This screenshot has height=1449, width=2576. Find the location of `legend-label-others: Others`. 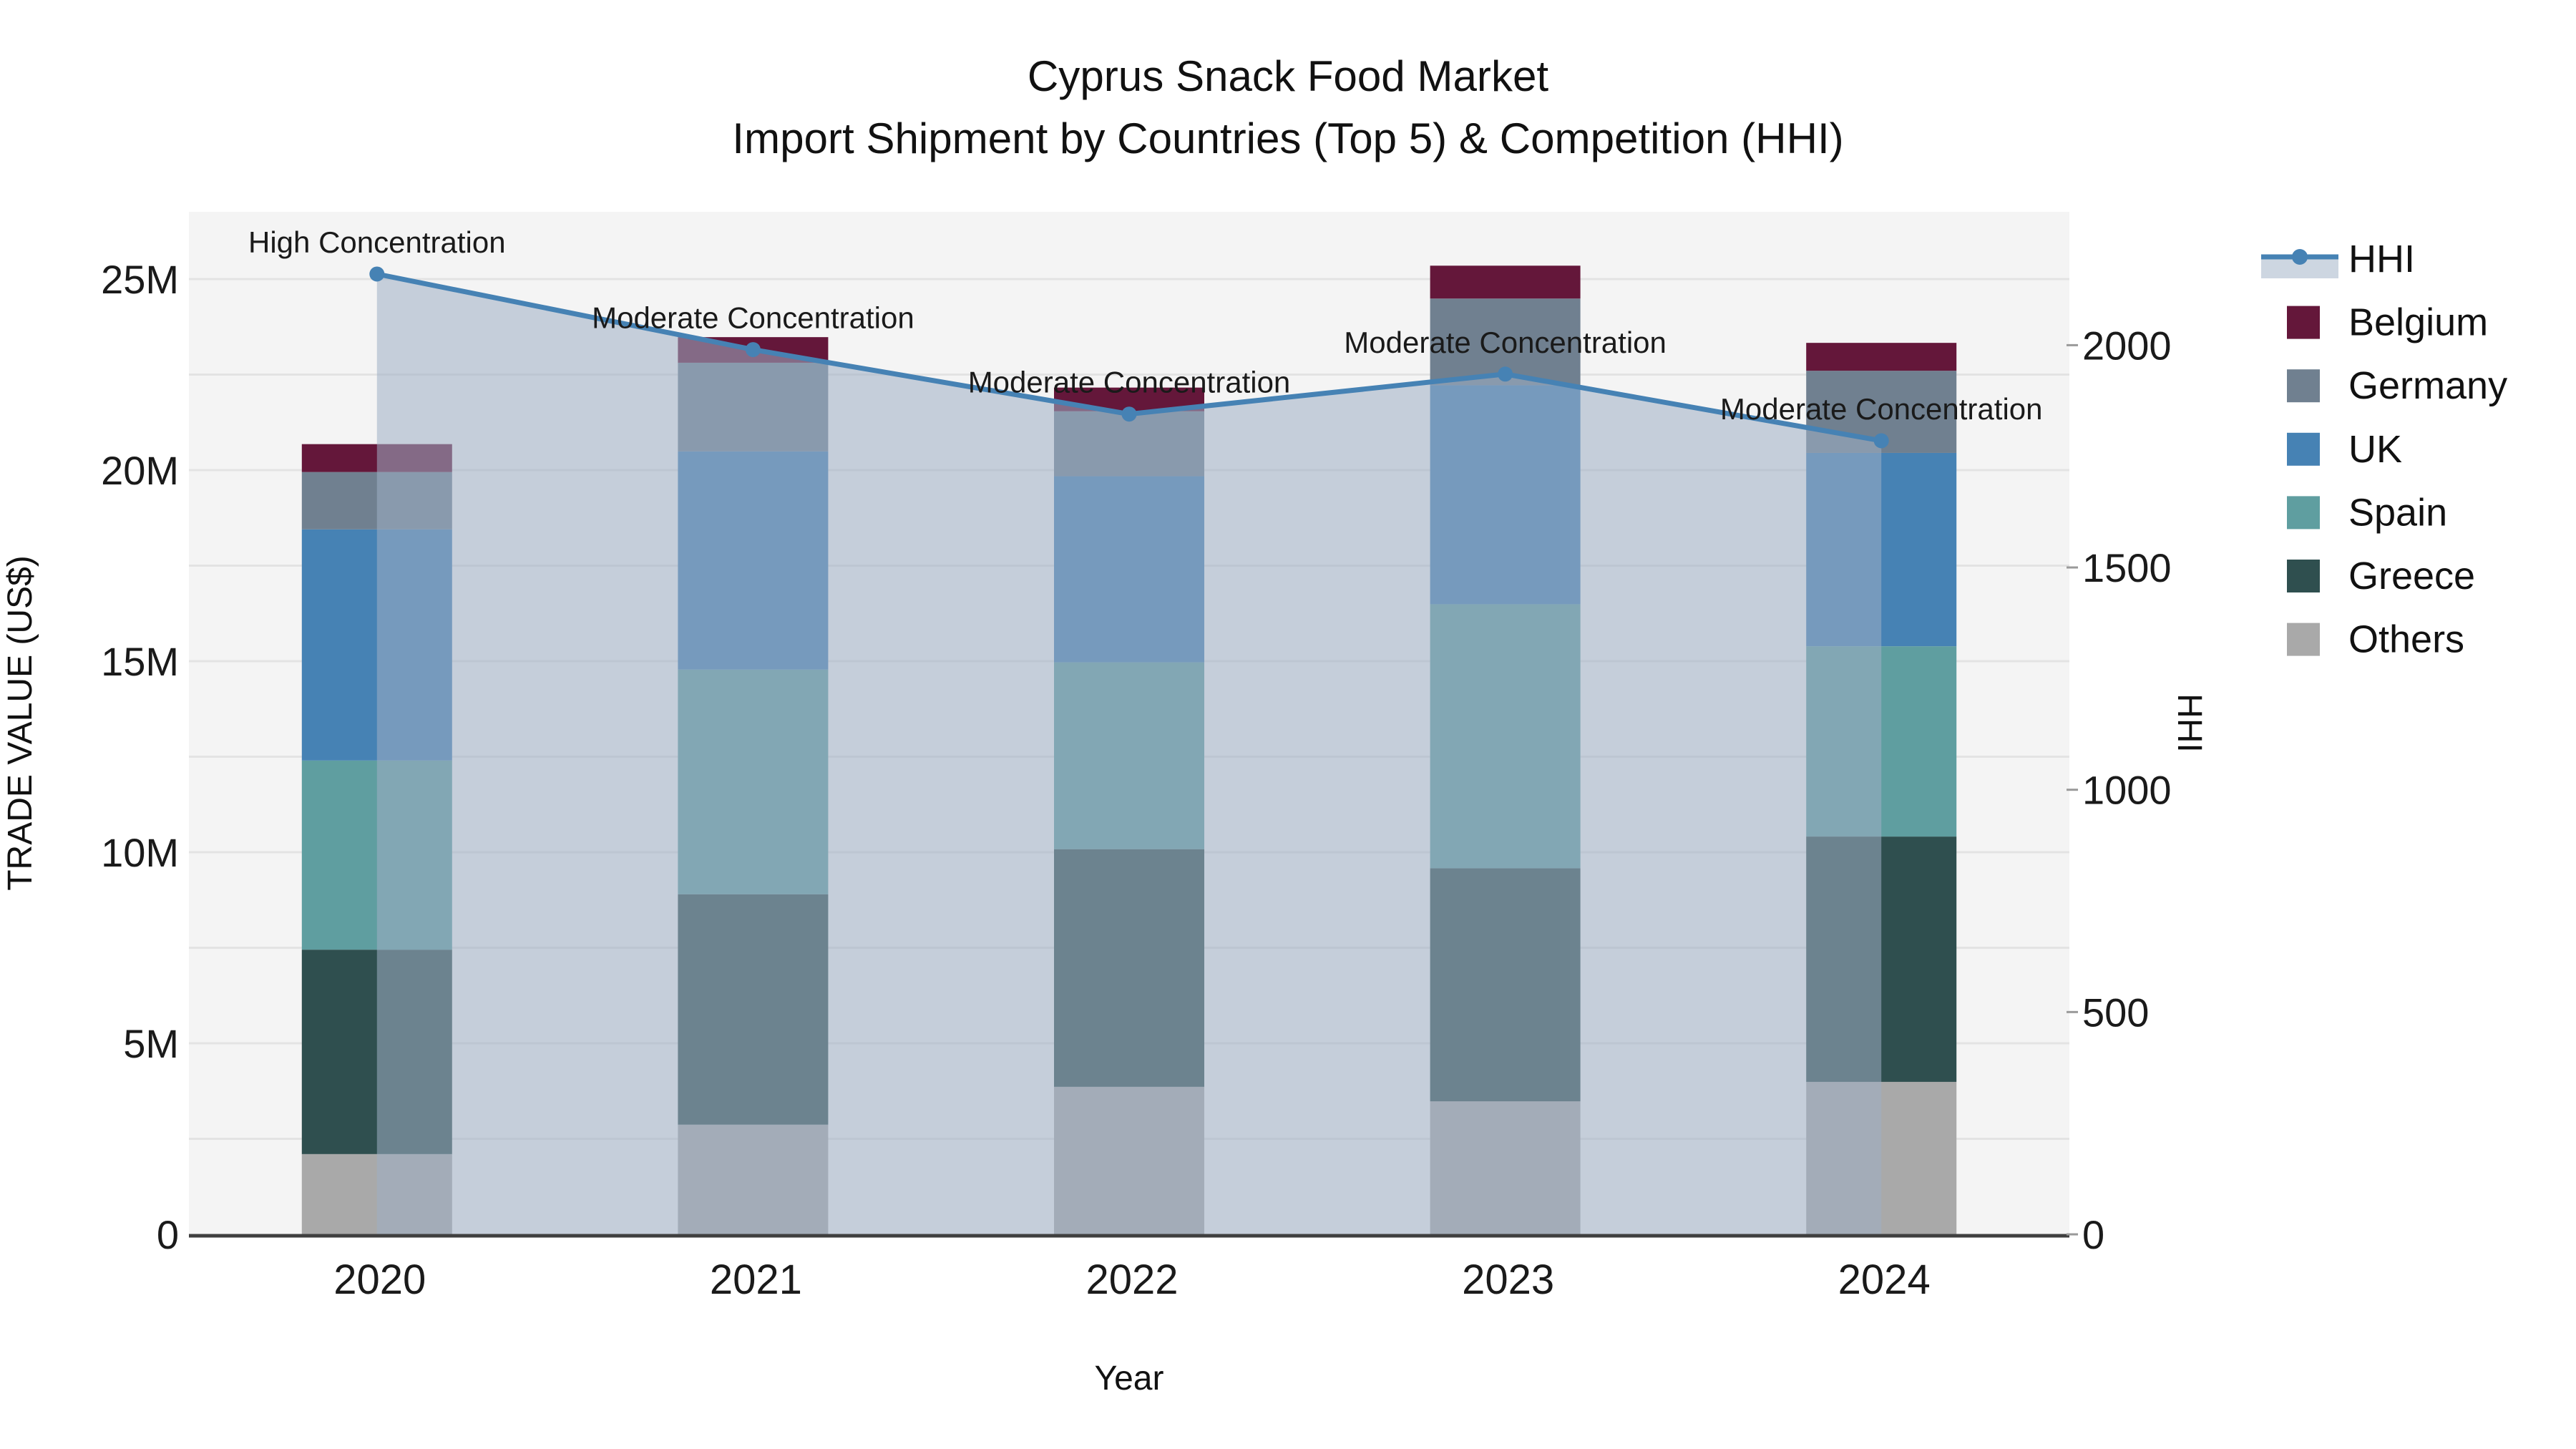

legend-label-others: Others is located at coordinates (2406, 639).